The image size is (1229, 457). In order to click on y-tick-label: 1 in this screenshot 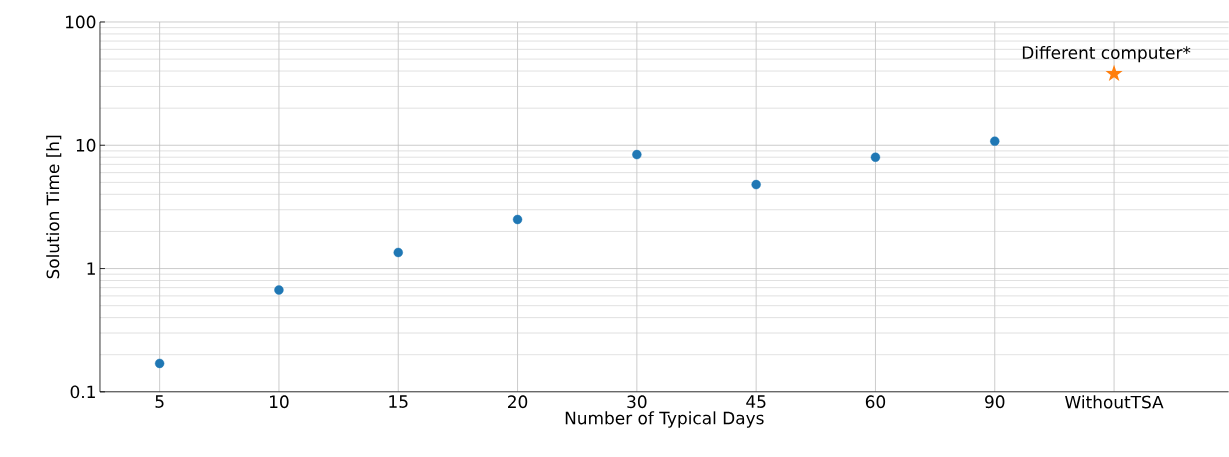, I will do `click(91, 268)`.